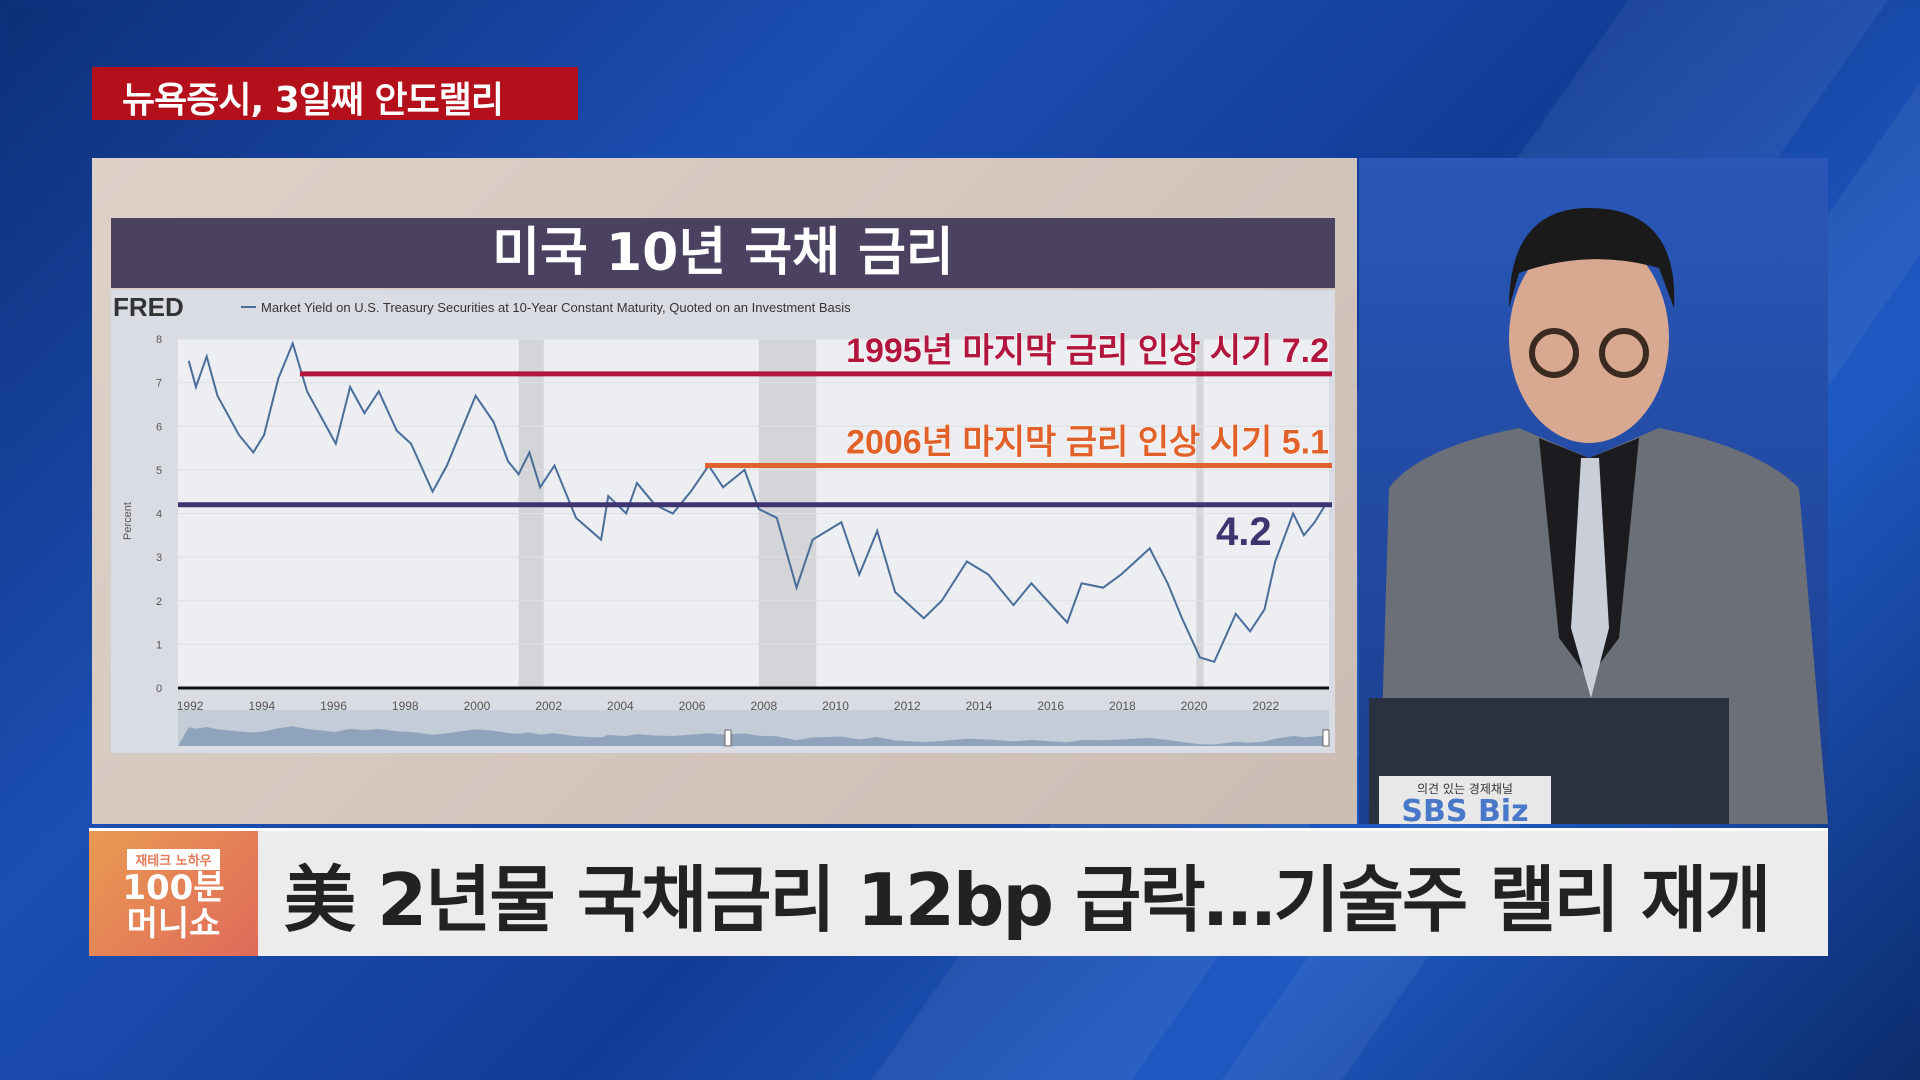  Describe the element at coordinates (1087, 443) in the screenshot. I see `annotation-label: 2006년 마지막 금리 인상 시기 5.1` at that location.